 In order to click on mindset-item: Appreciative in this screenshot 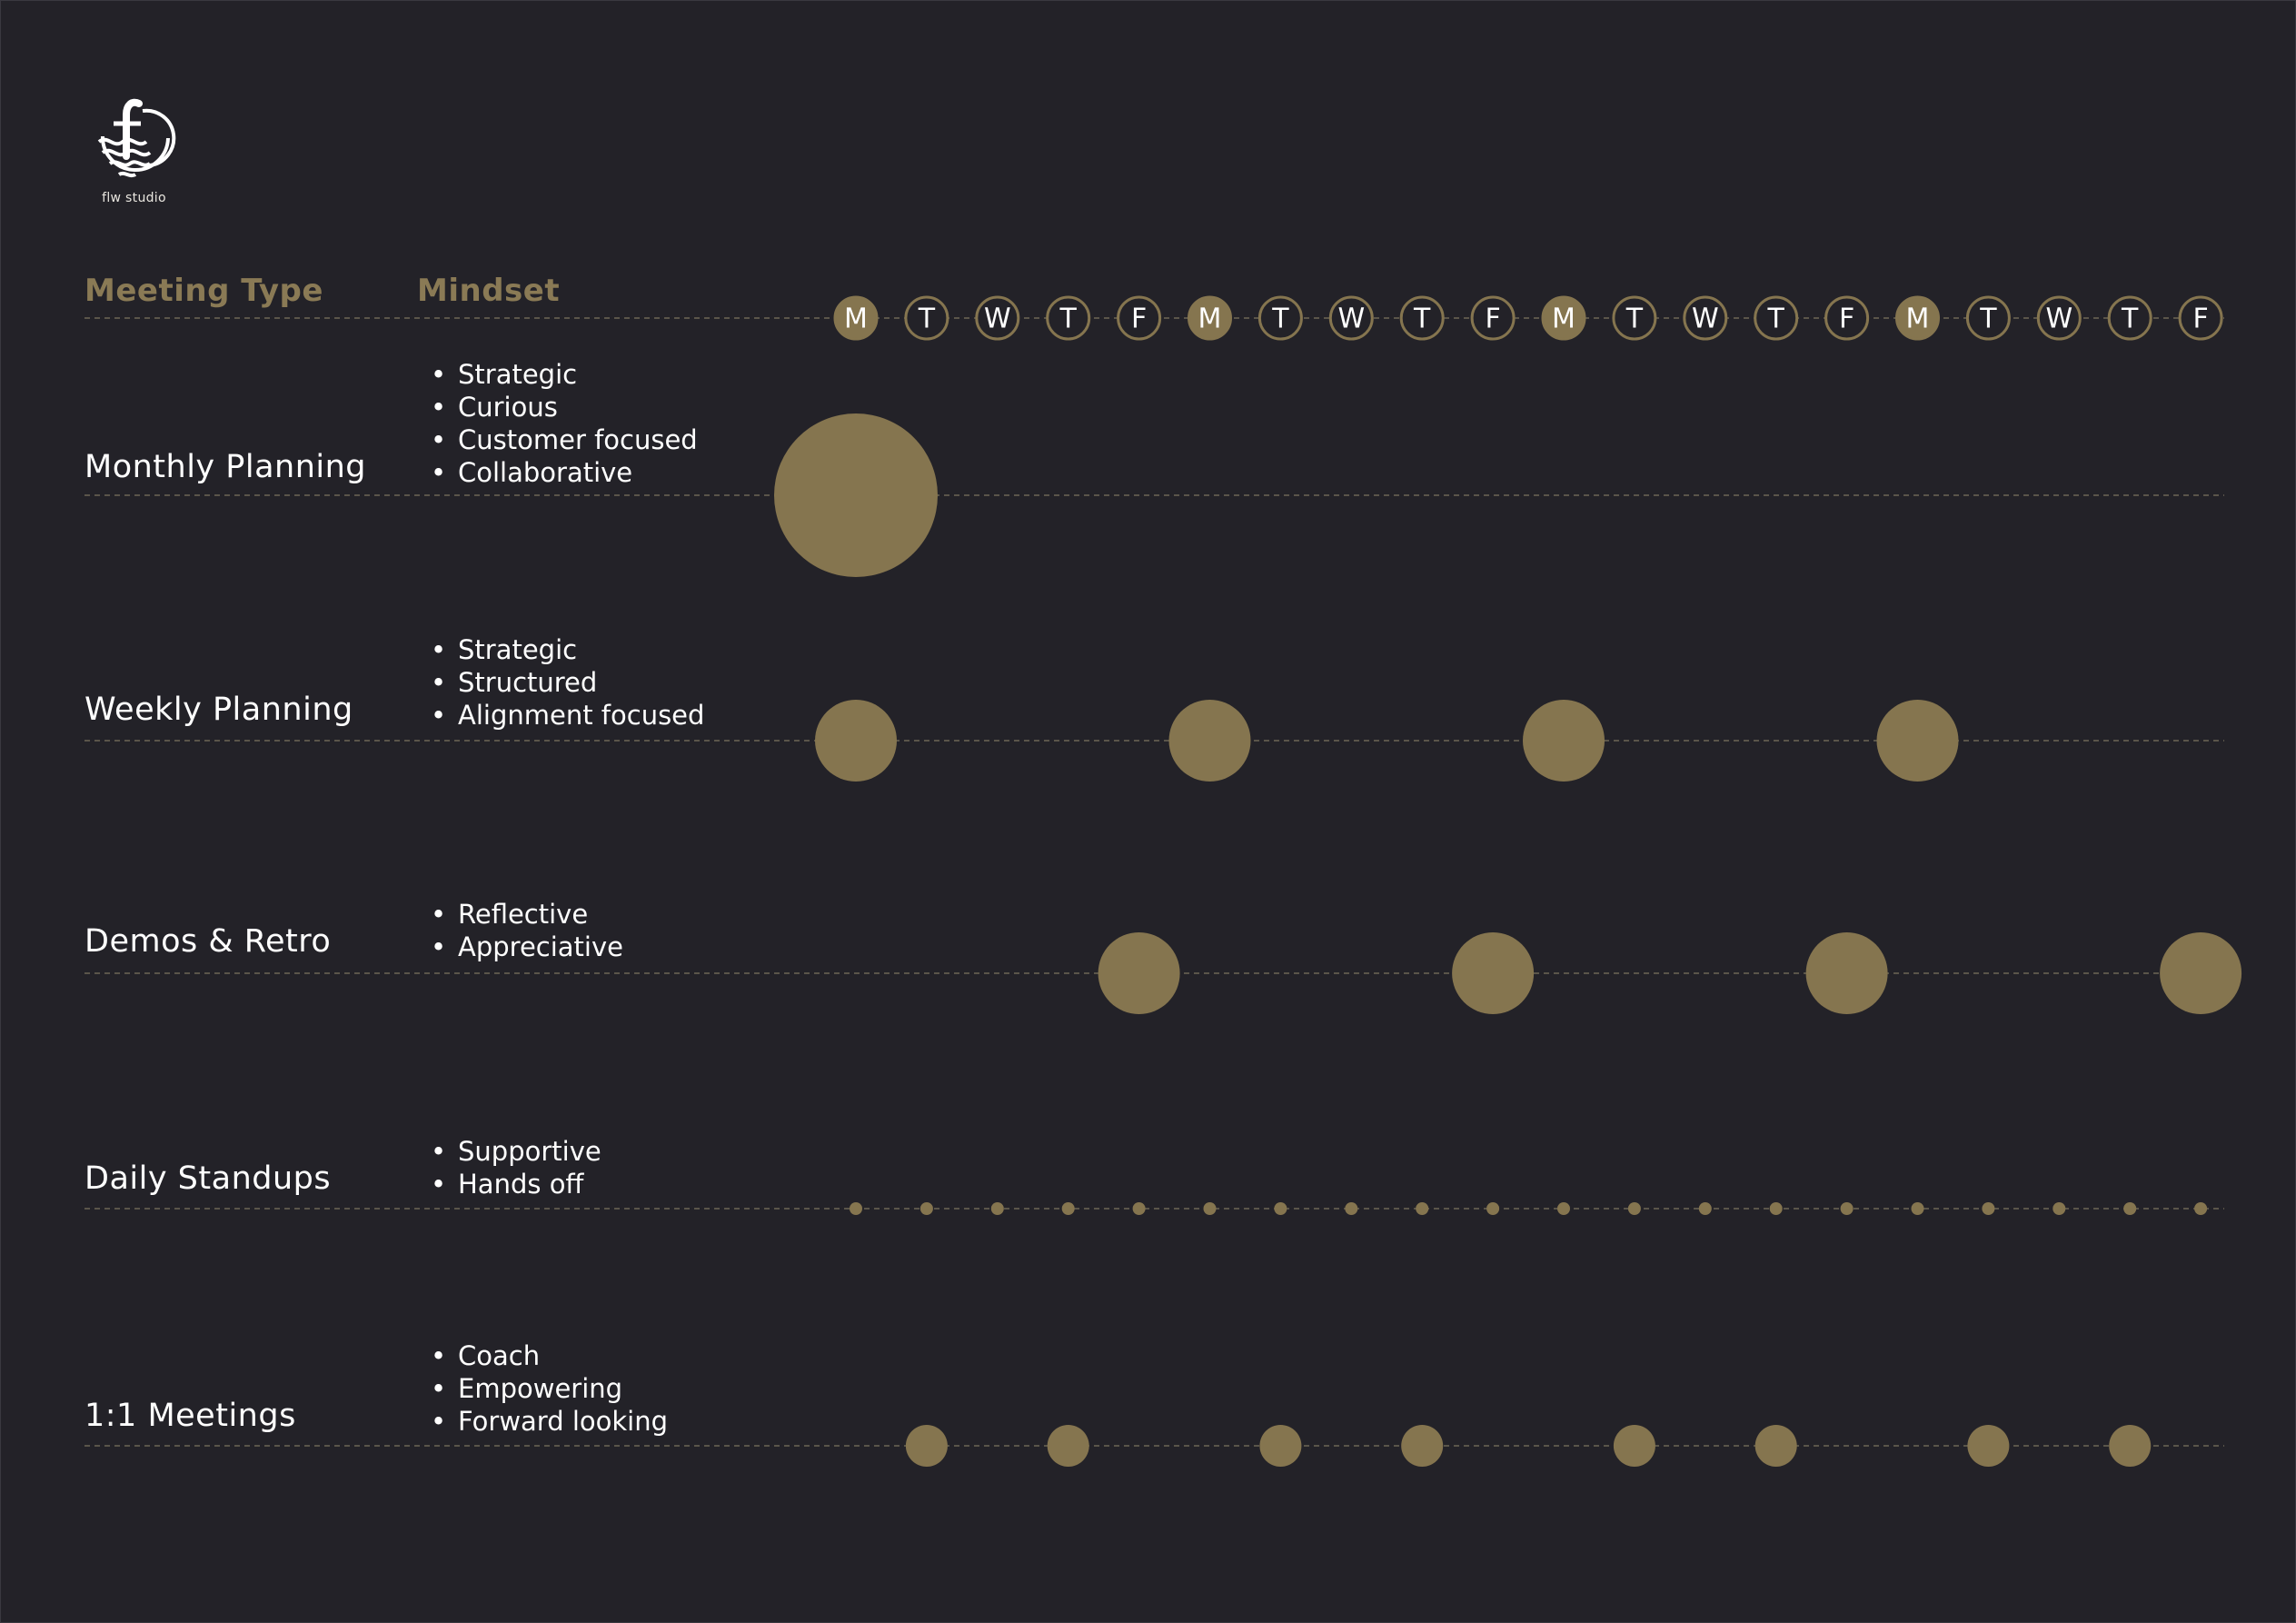, I will do `click(527, 947)`.